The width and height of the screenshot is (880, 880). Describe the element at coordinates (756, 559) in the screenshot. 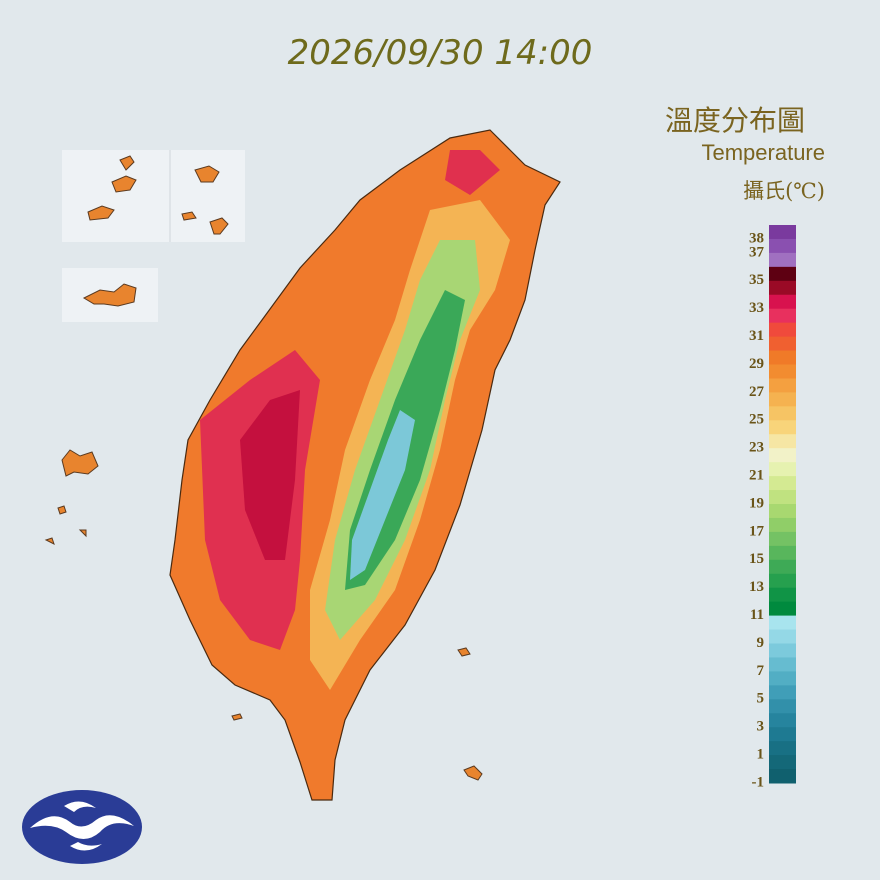

I see `legend-tick-label: 15` at that location.